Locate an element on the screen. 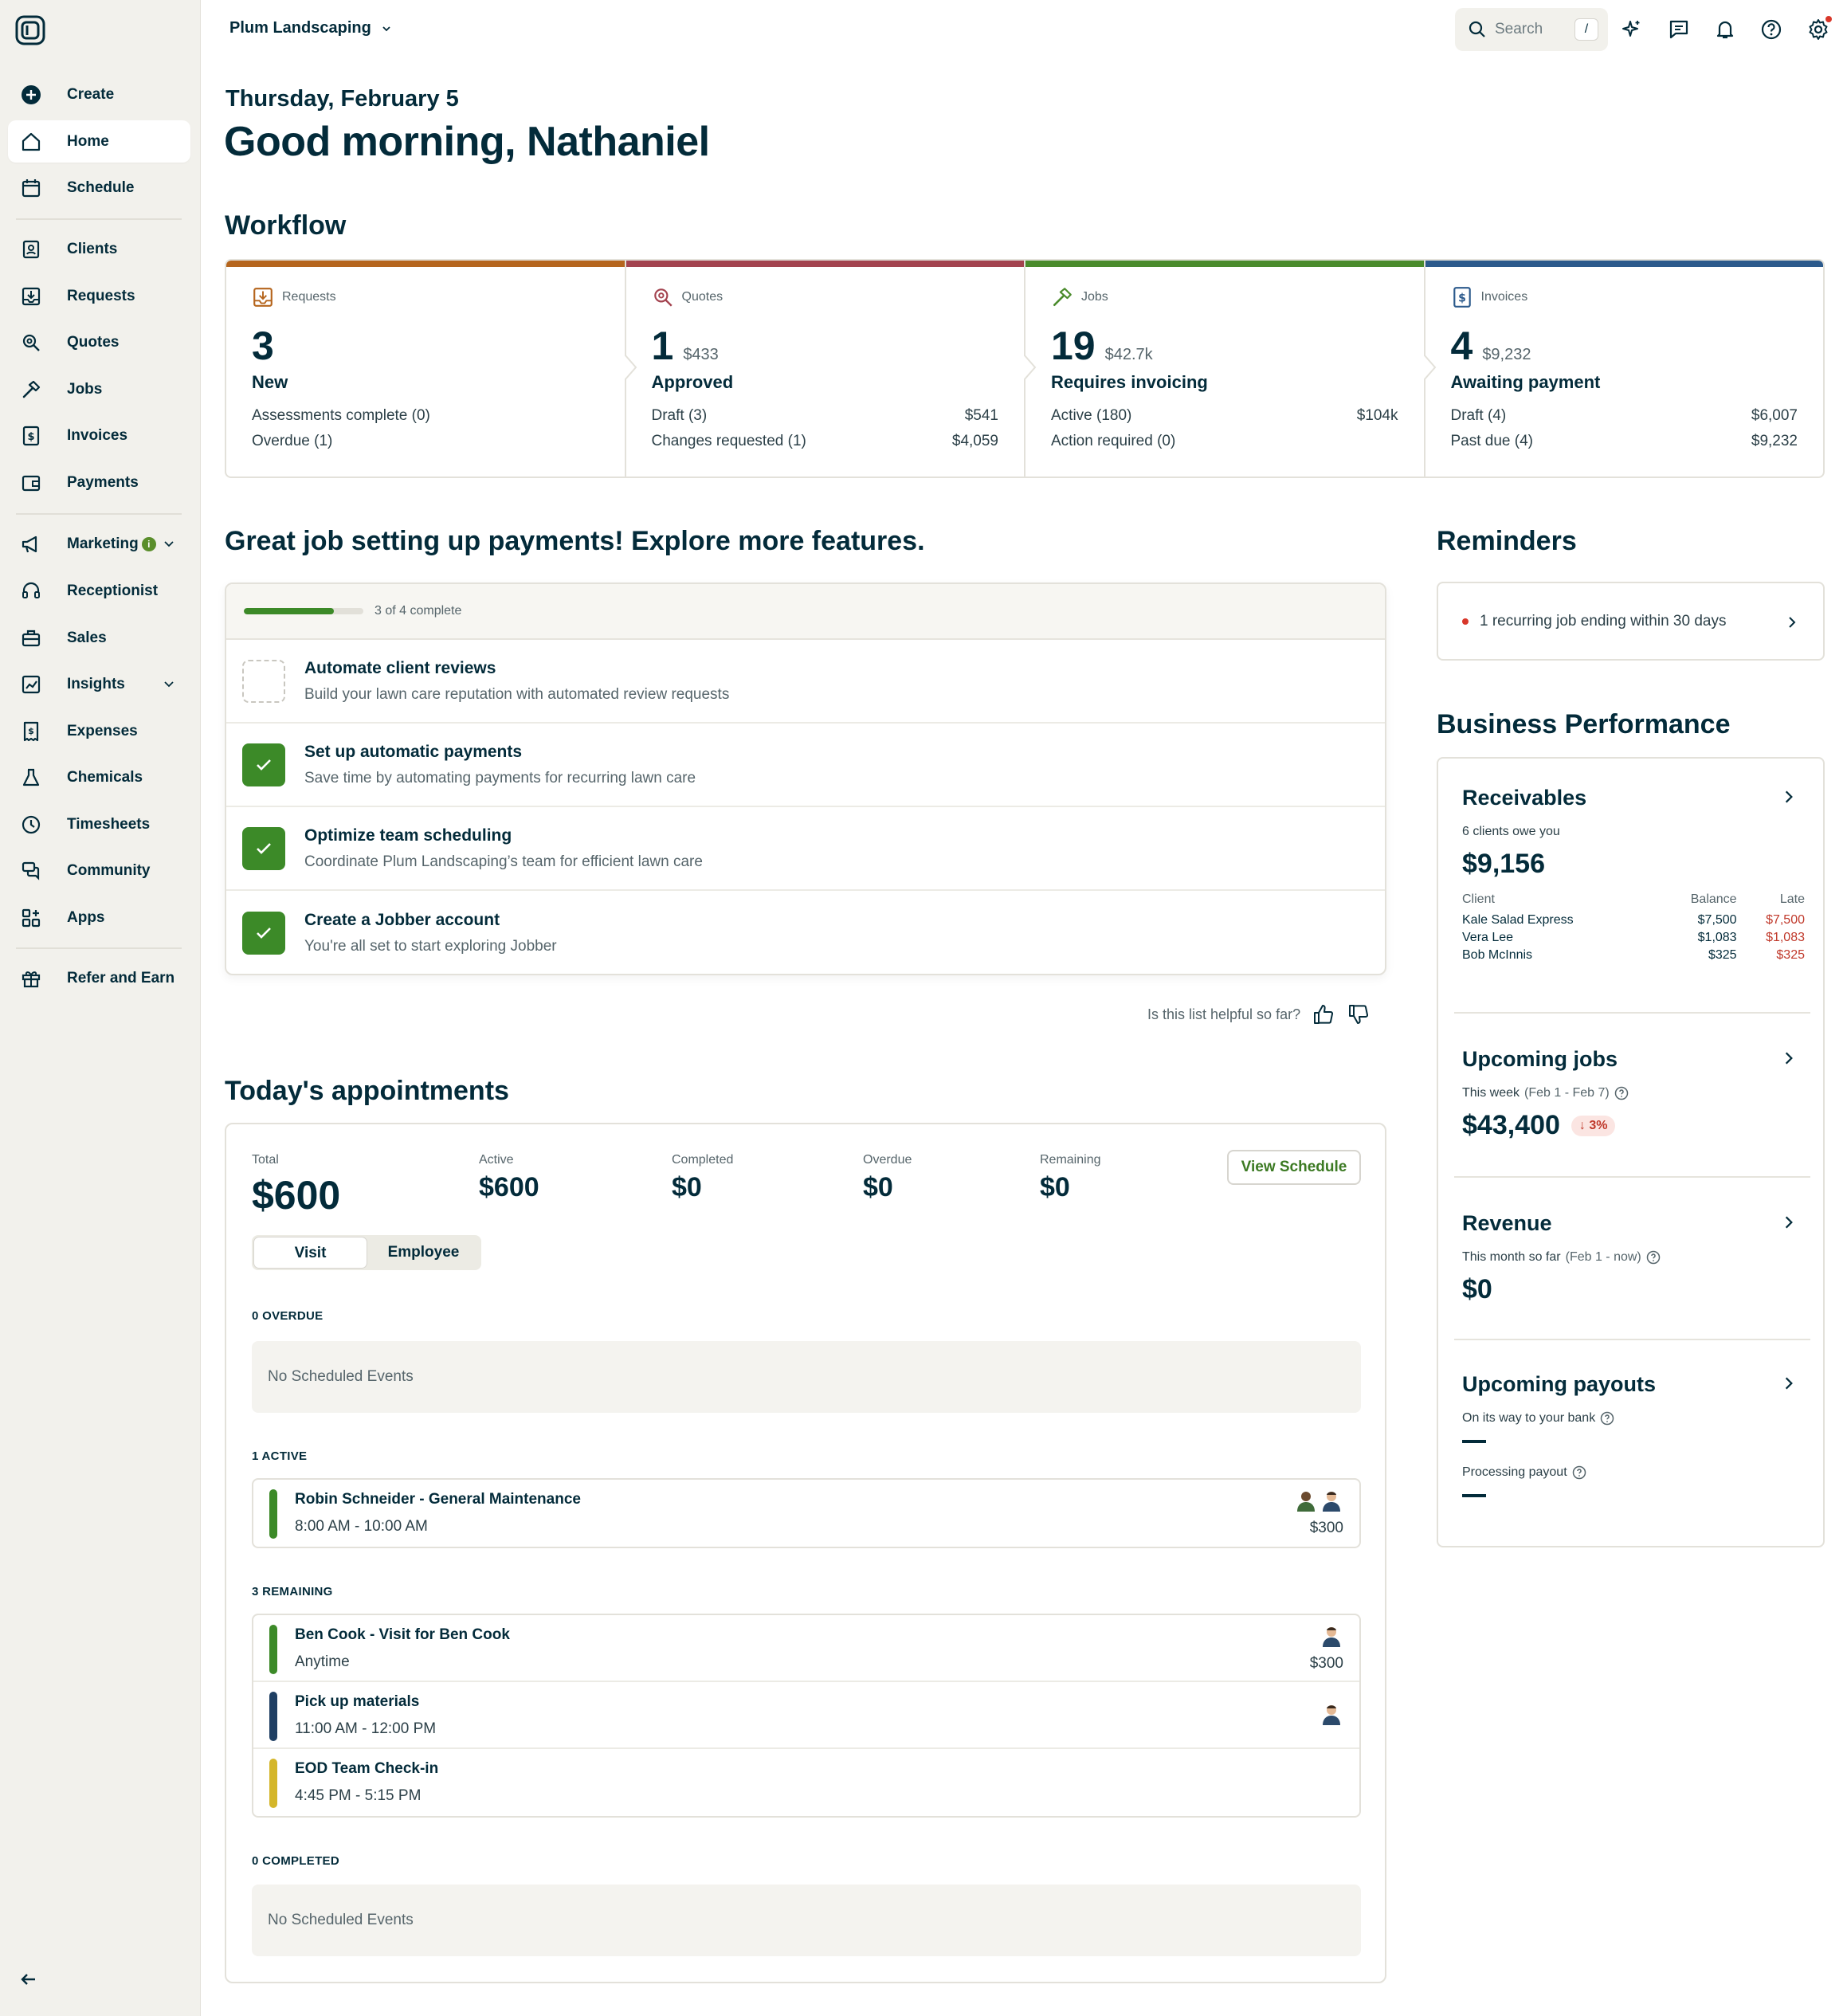 The width and height of the screenshot is (1847, 2016). table-row: Bob McInnis $325 $325 is located at coordinates (1633, 955).